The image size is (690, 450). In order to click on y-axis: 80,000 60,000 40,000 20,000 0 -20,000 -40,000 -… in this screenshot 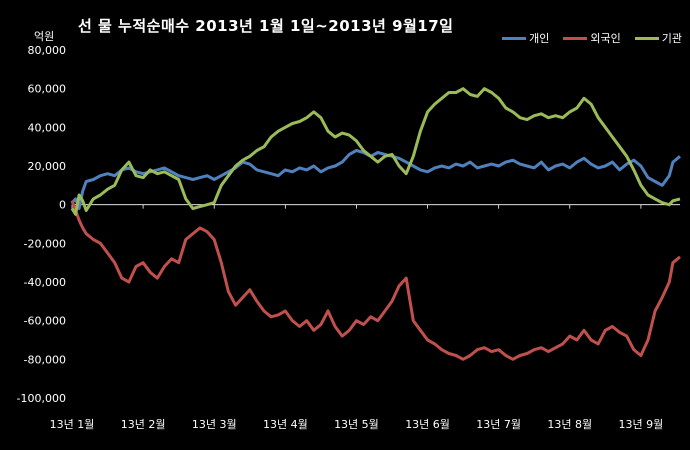, I will do `click(41, 224)`.